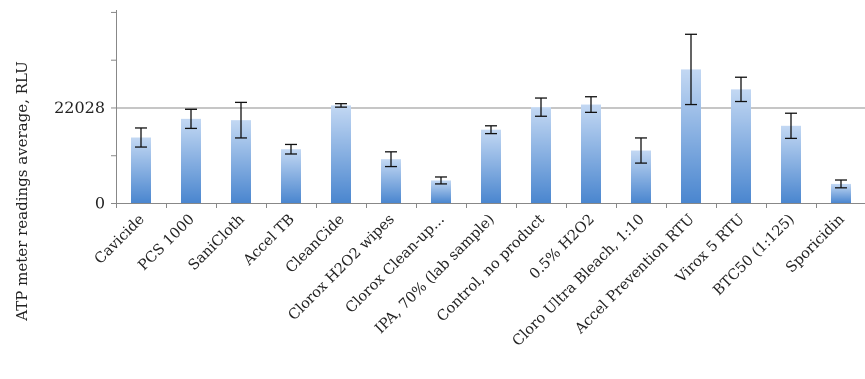 The width and height of the screenshot is (865, 379). I want to click on y-tick-label: 22028, so click(79, 107).